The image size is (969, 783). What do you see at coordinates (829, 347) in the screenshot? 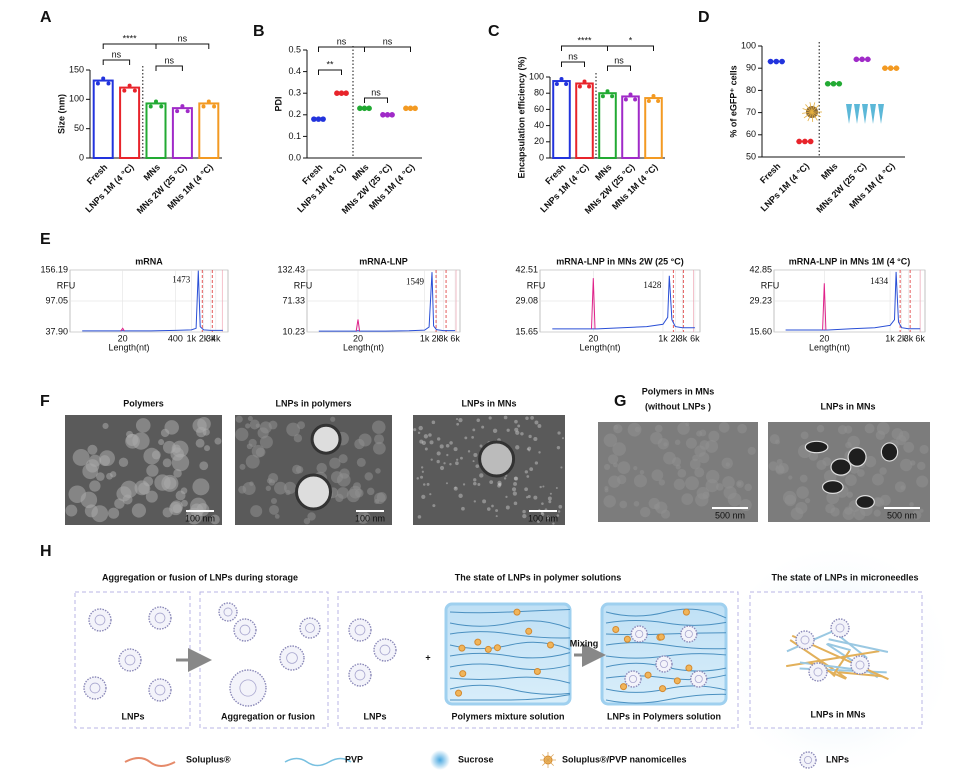
I see `x-axis-label: Length(nt)` at bounding box center [829, 347].